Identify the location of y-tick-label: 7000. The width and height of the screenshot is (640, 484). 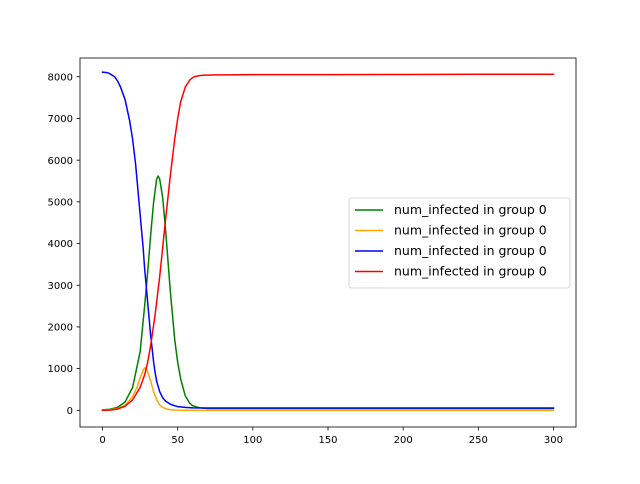
(60, 119).